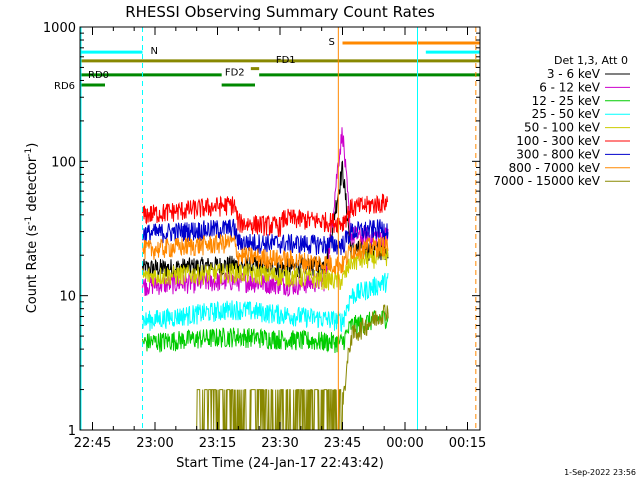 The height and width of the screenshot is (480, 640). What do you see at coordinates (574, 74) in the screenshot?
I see `legend-entry-label: 3 - 6 keV` at bounding box center [574, 74].